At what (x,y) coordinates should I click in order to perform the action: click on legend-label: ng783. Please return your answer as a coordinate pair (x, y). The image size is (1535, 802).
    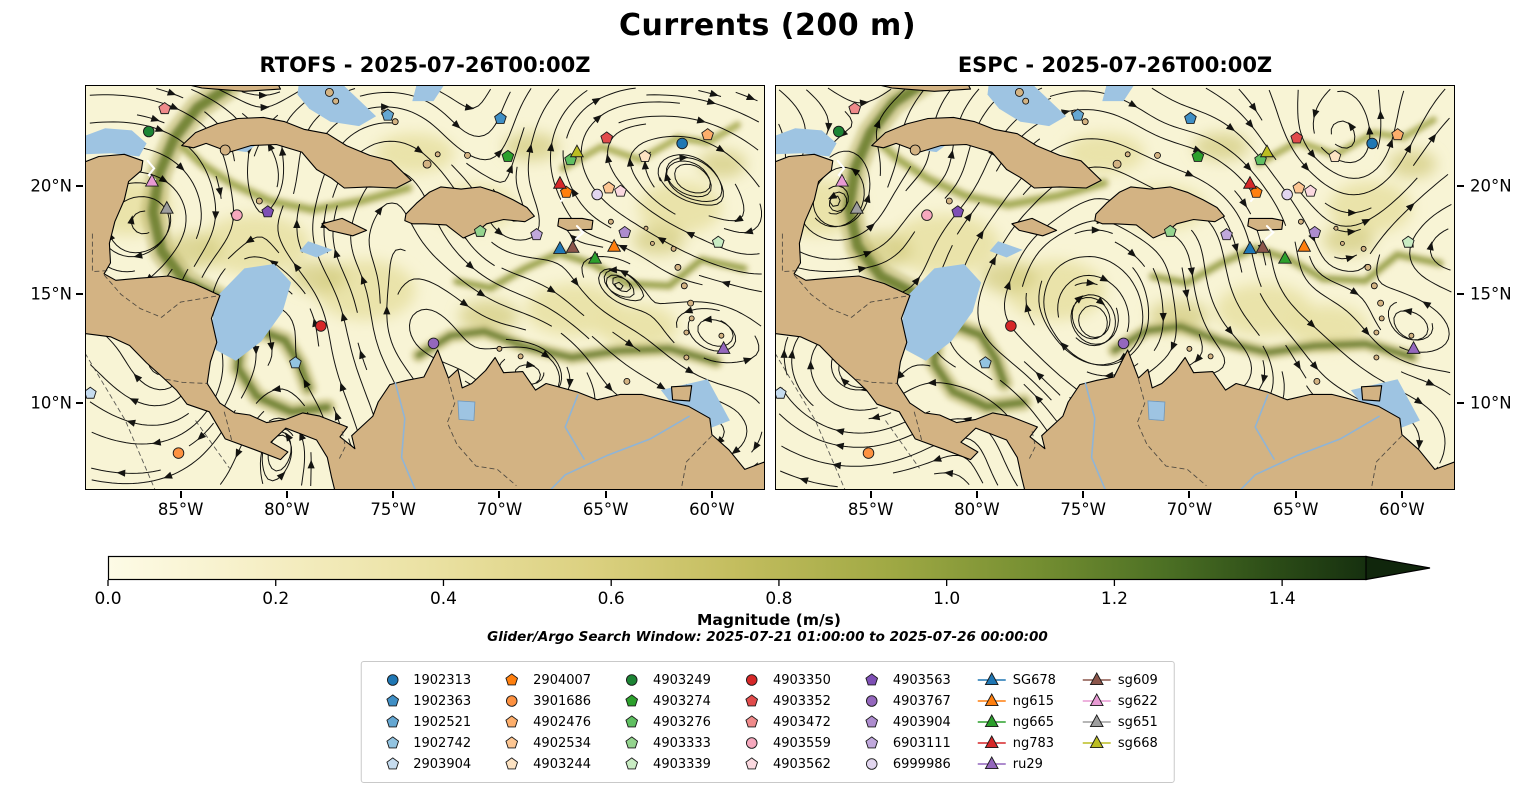
    Looking at the image, I should click on (1033, 743).